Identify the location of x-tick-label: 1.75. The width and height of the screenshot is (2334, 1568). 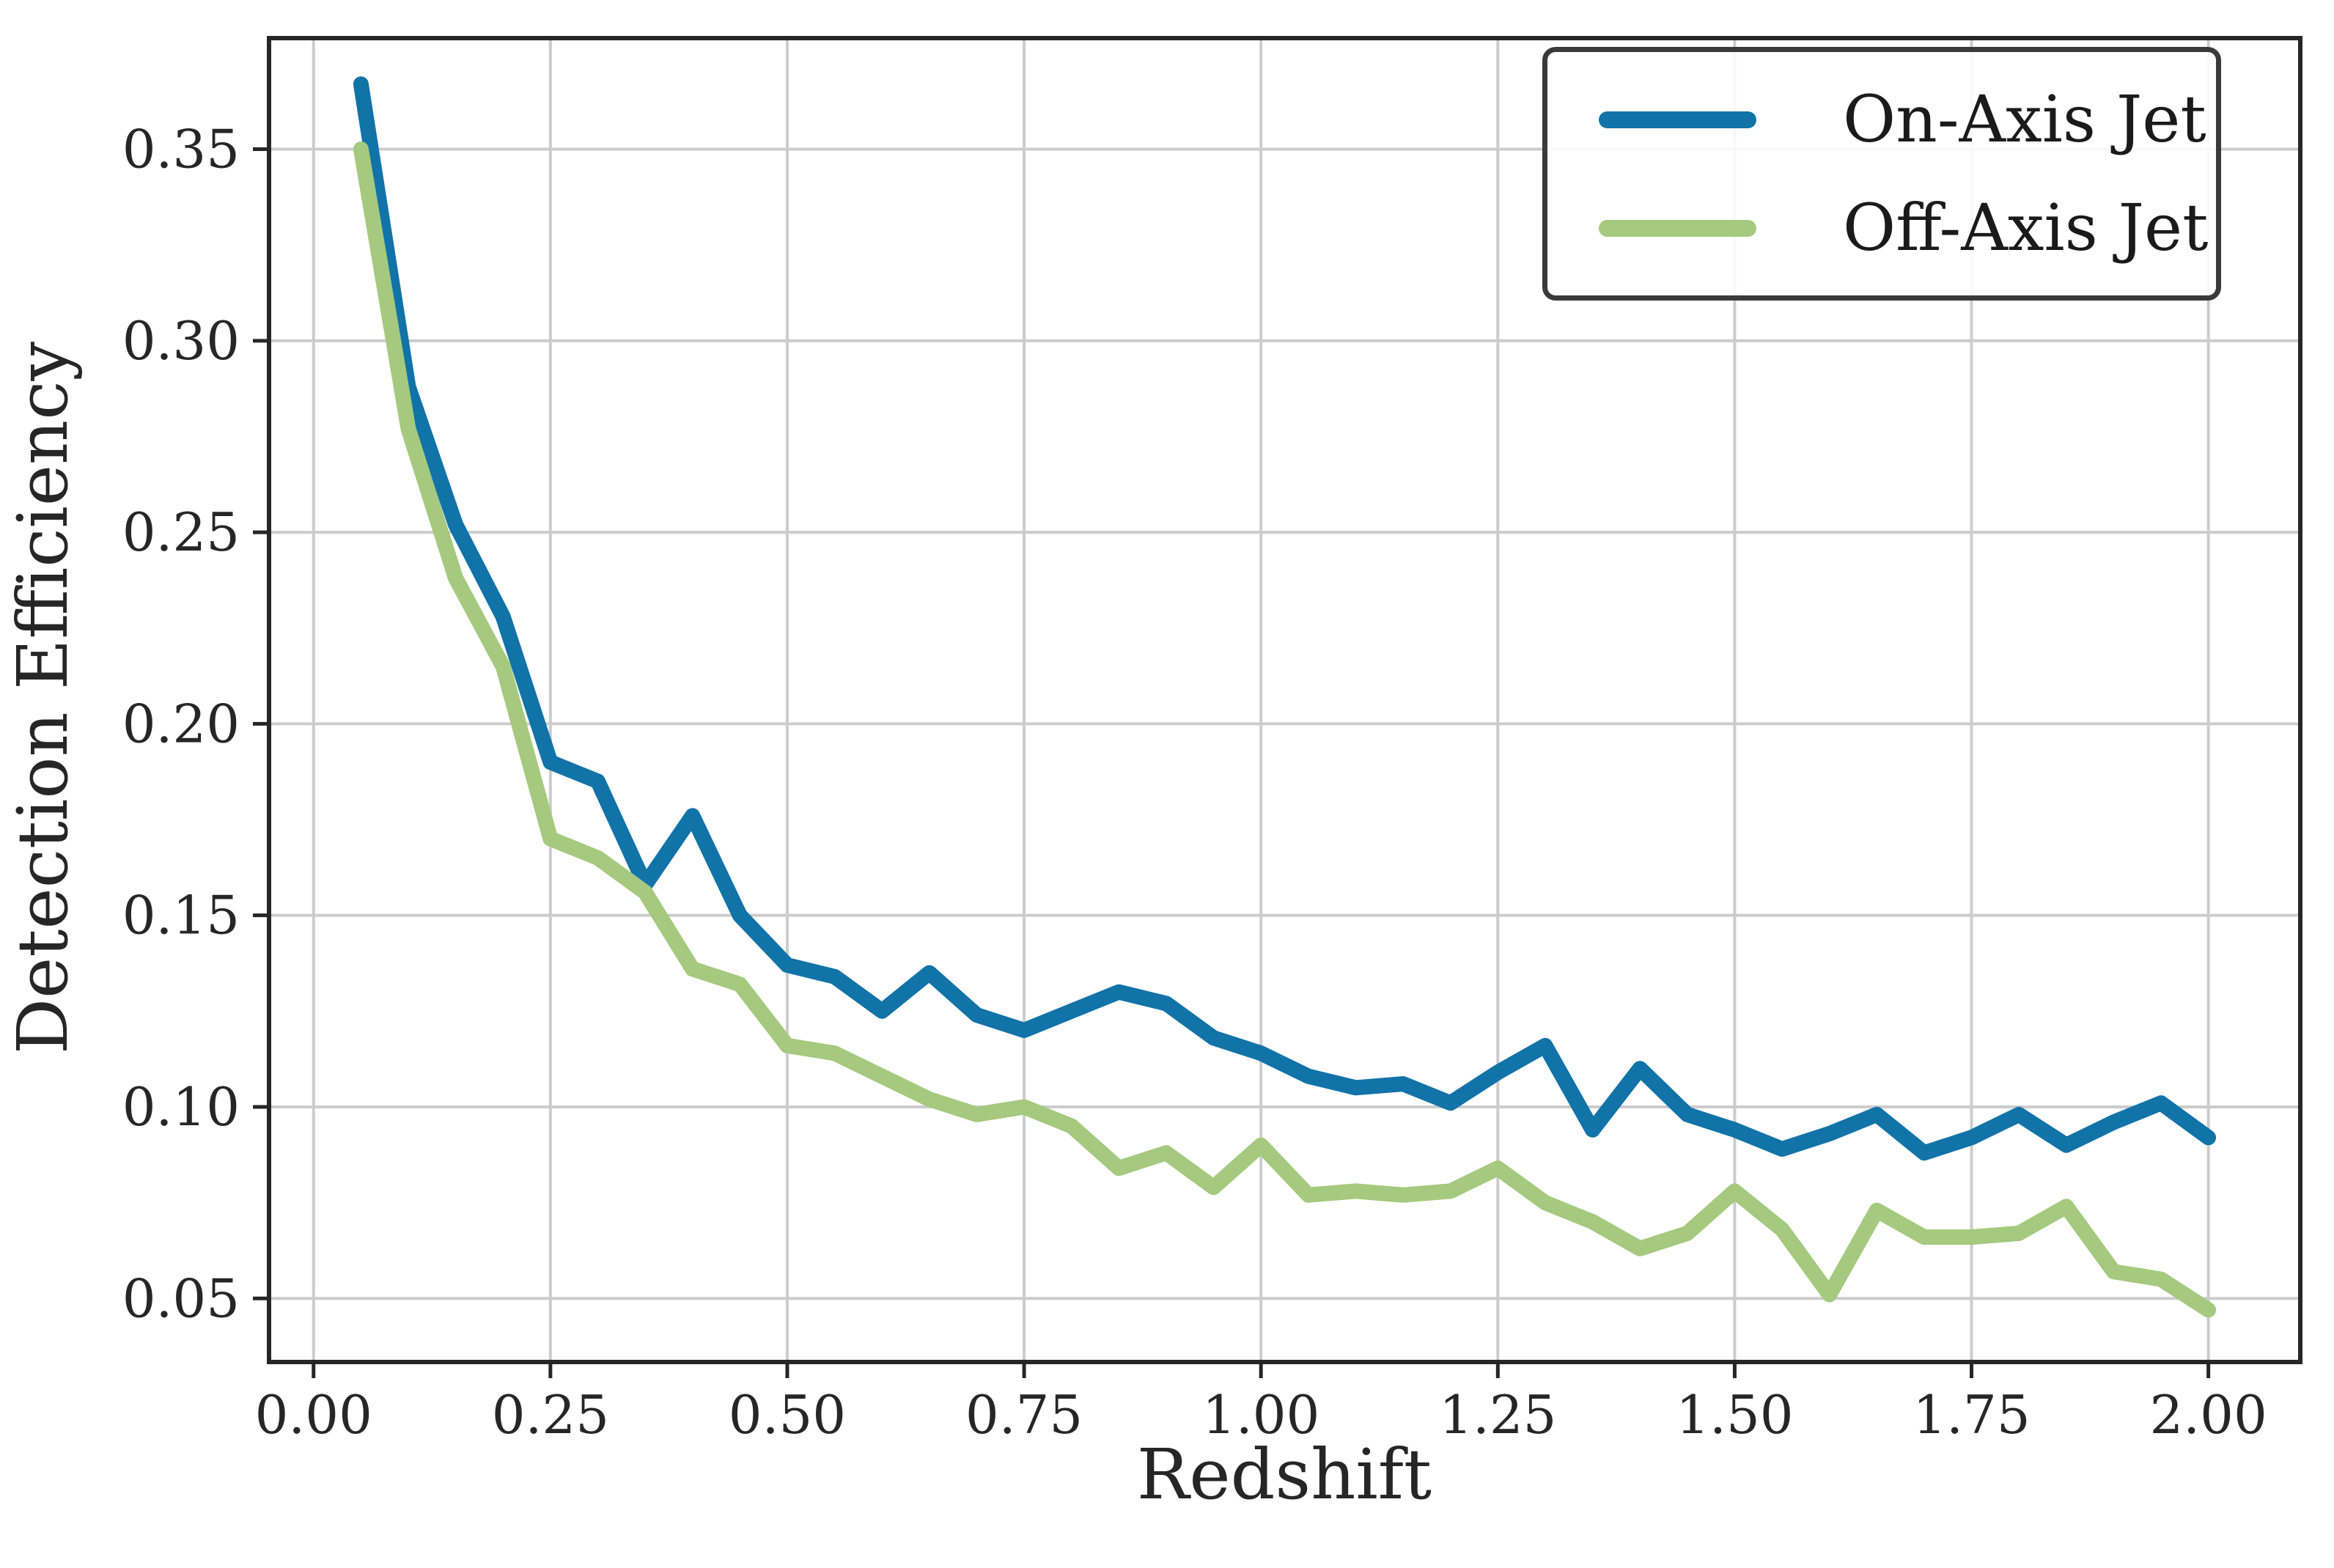
(1971, 1415).